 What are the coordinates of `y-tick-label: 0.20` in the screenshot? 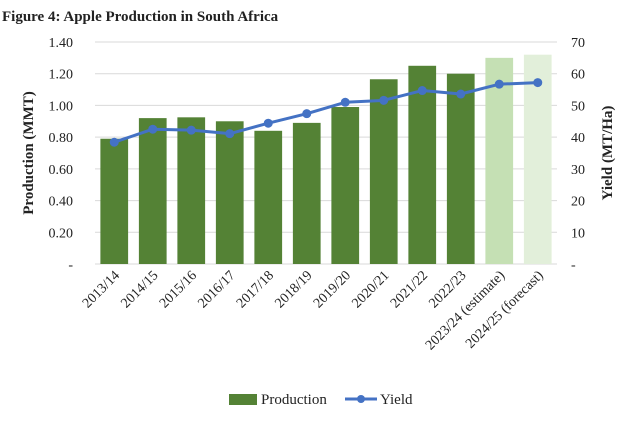 It's located at (61, 233).